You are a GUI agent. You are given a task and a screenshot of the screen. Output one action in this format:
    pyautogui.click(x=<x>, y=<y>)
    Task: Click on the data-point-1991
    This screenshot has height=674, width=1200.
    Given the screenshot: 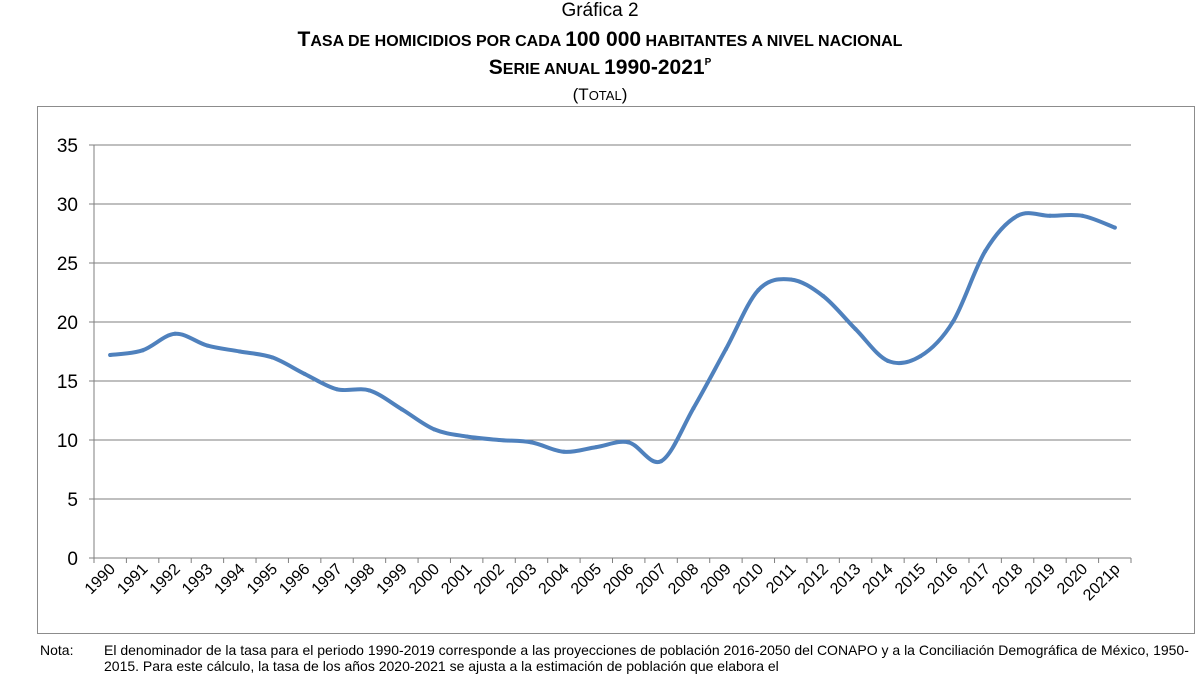 What is the action you would take?
    pyautogui.click(x=142, y=350)
    